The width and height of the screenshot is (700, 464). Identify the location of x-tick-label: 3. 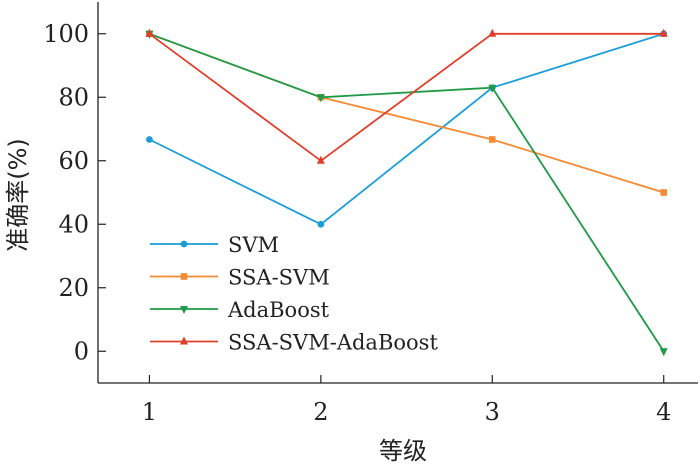
(492, 412).